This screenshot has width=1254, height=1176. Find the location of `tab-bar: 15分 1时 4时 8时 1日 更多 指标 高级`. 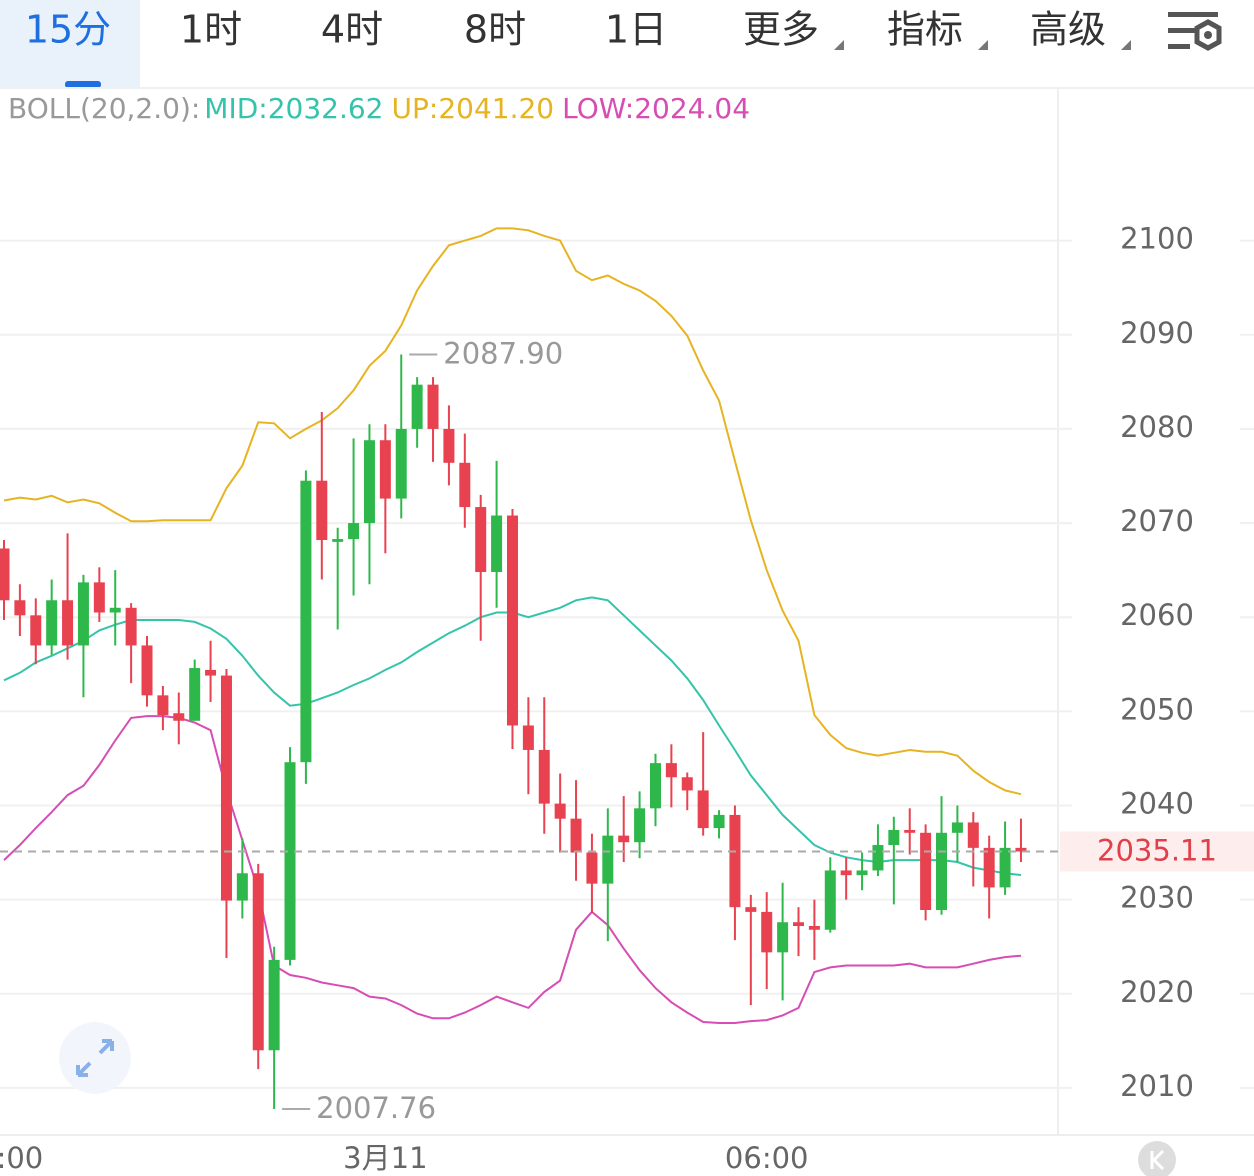

tab-bar: 15分 1时 4时 8时 1日 更多 指标 高级 is located at coordinates (578, 30).